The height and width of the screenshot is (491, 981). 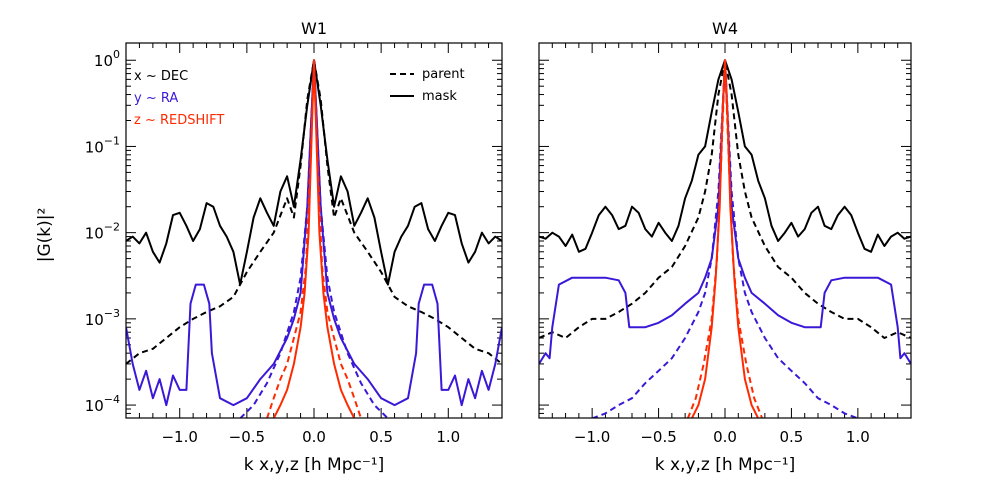 What do you see at coordinates (161, 76) in the screenshot?
I see `legend-axis-label: x ~ DEC` at bounding box center [161, 76].